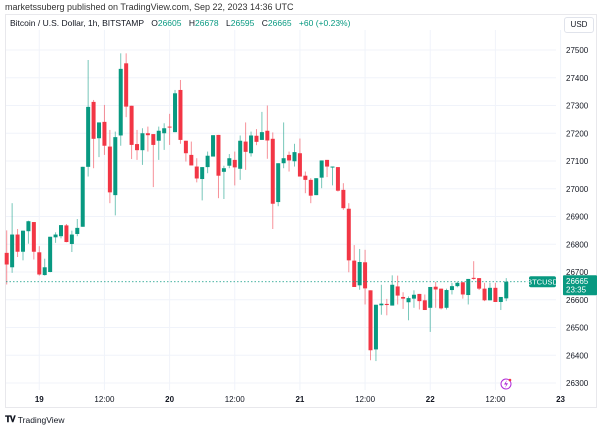 This screenshot has width=600, height=428. Describe the element at coordinates (35, 419) in the screenshot. I see `footer-brand: 𝐓𝐕 TradingView` at that location.